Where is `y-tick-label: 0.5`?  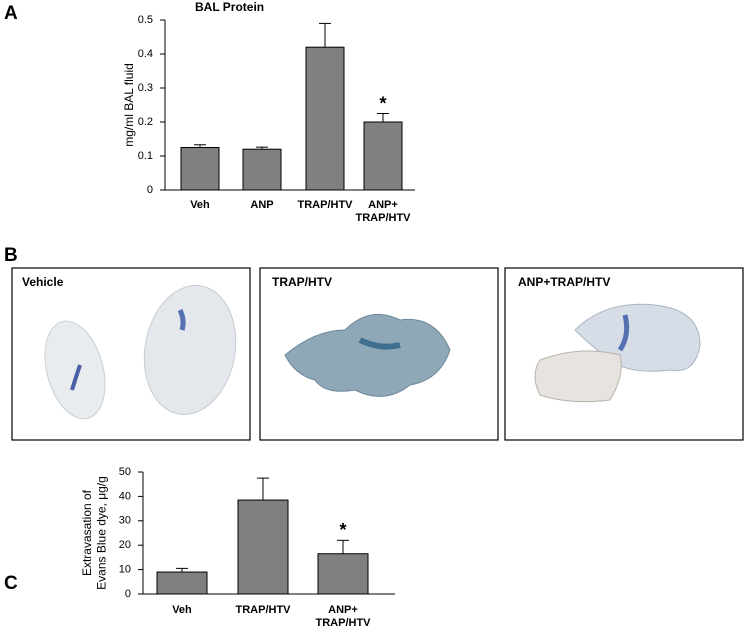 y-tick-label: 0.5 is located at coordinates (145, 20).